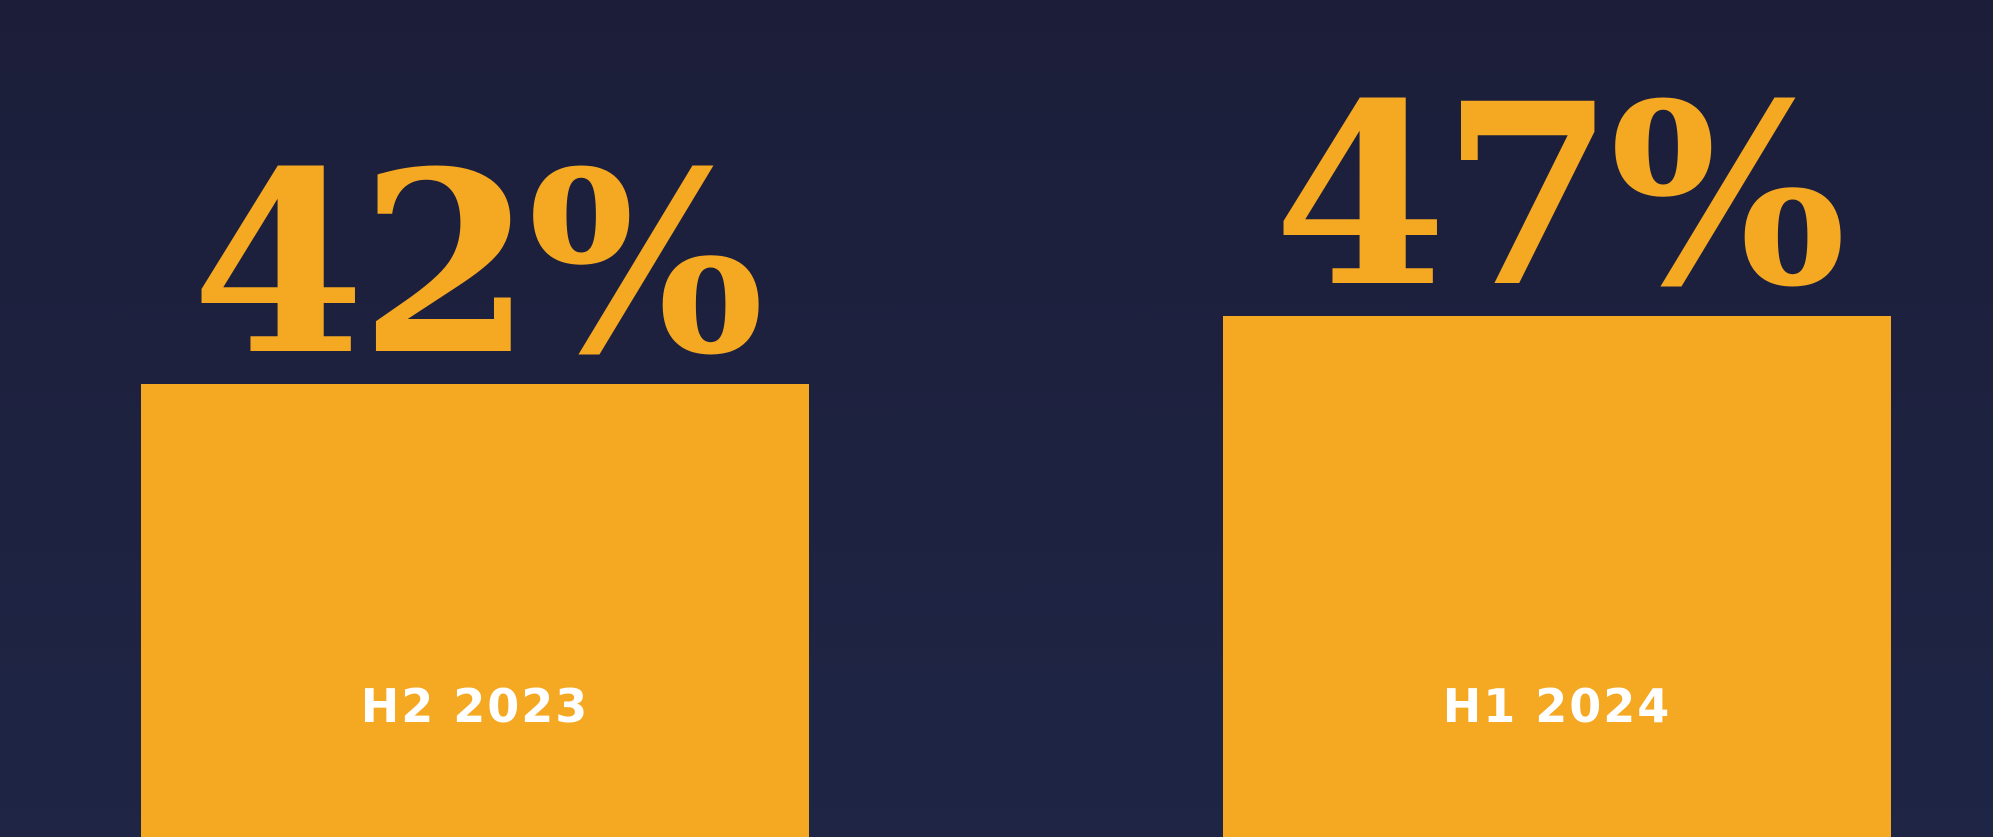 The width and height of the screenshot is (1993, 837). Describe the element at coordinates (475, 706) in the screenshot. I see `category-label-1: H2 2023` at that location.